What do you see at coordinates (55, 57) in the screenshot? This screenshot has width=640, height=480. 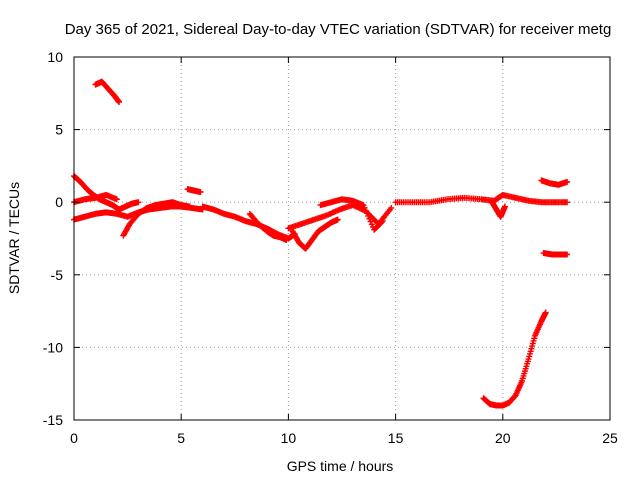 I see `y-tick-label: 10` at bounding box center [55, 57].